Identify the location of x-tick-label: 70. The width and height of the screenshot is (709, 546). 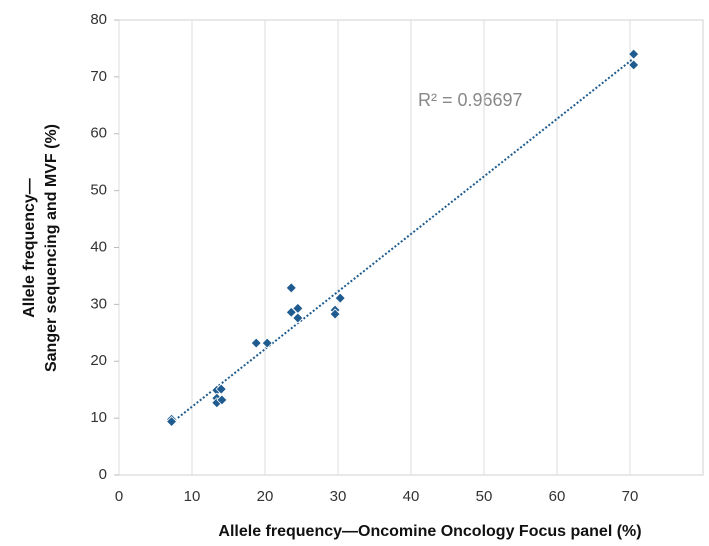
(630, 496).